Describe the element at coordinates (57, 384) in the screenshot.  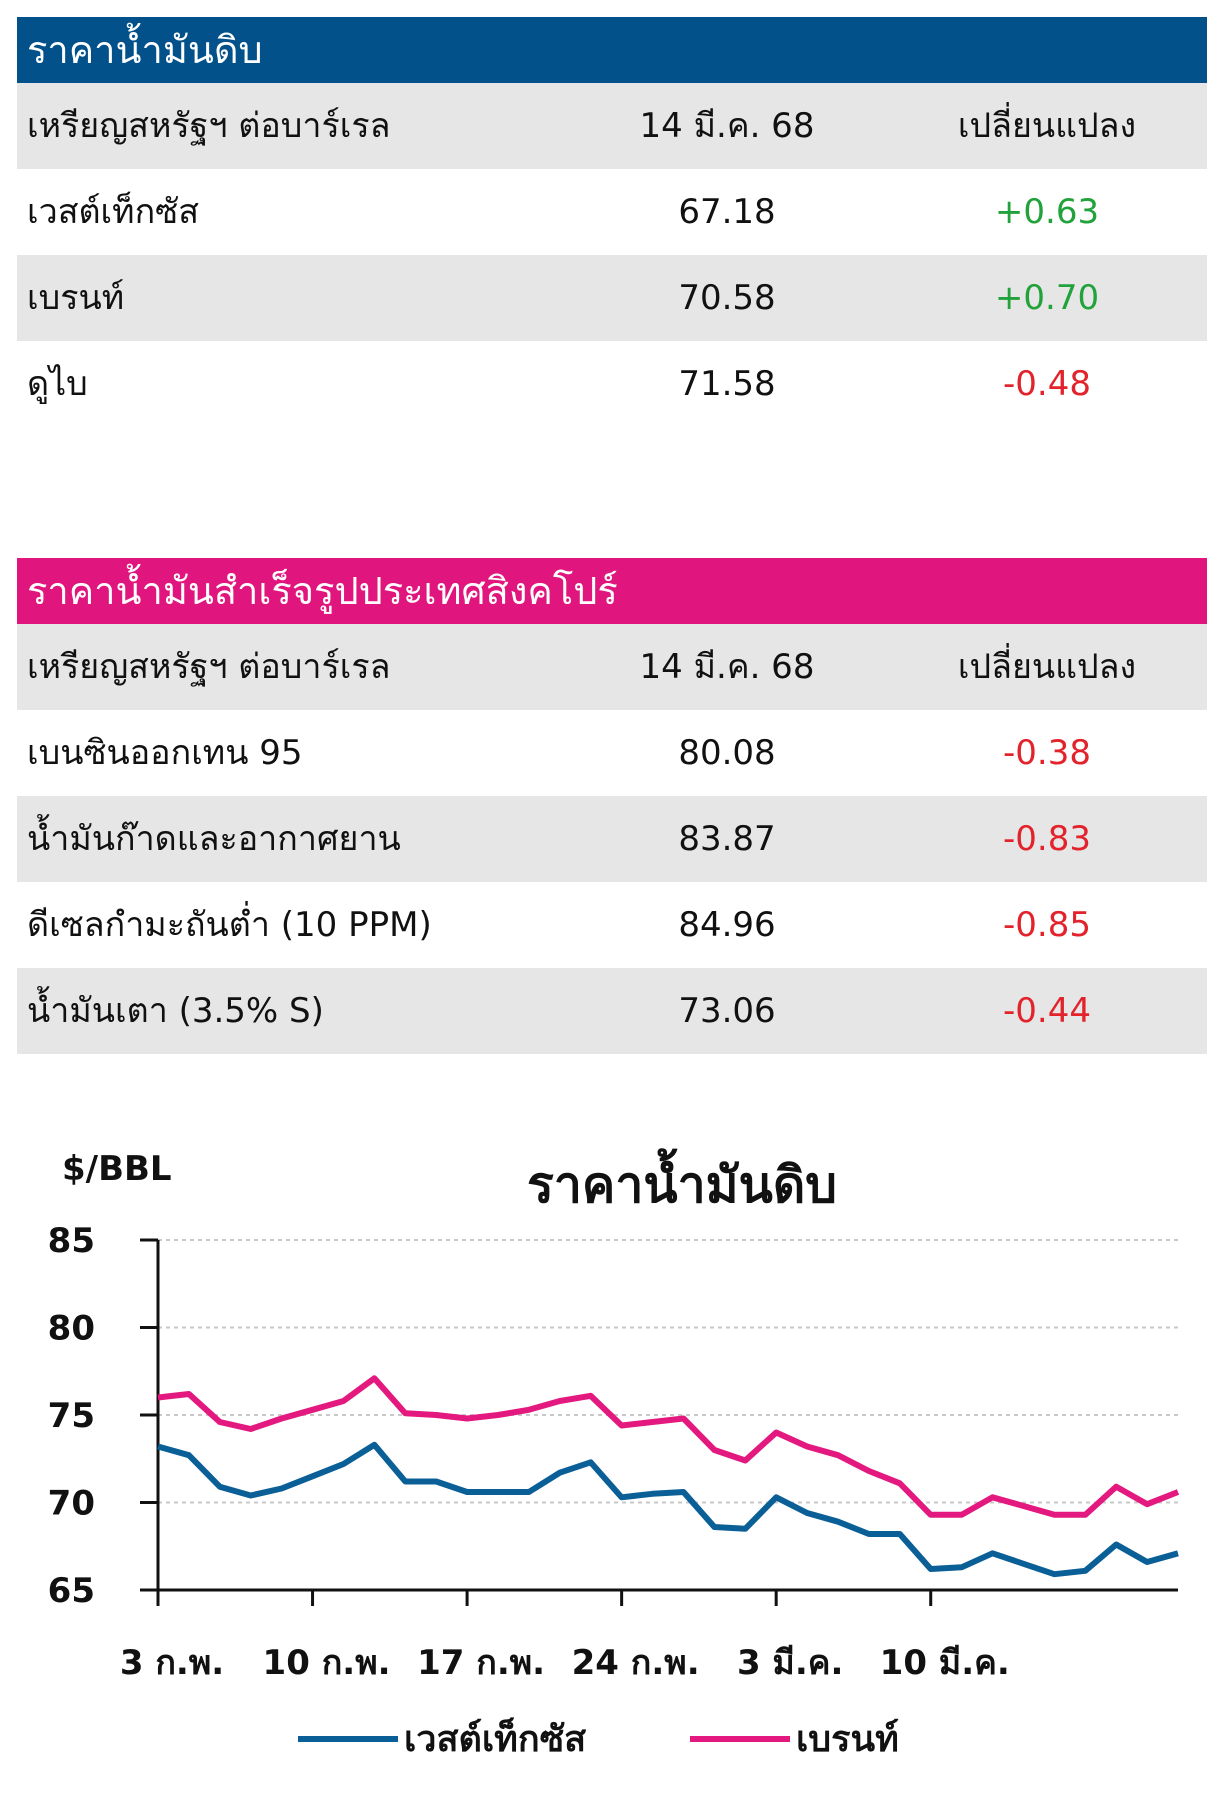
I see `oil-name: ดูไบ` at that location.